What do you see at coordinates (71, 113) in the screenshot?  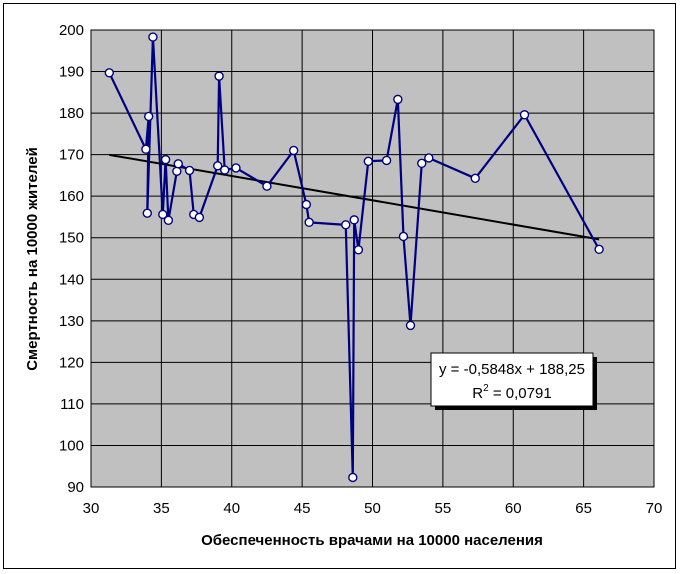 I see `y-tick-label: 180` at bounding box center [71, 113].